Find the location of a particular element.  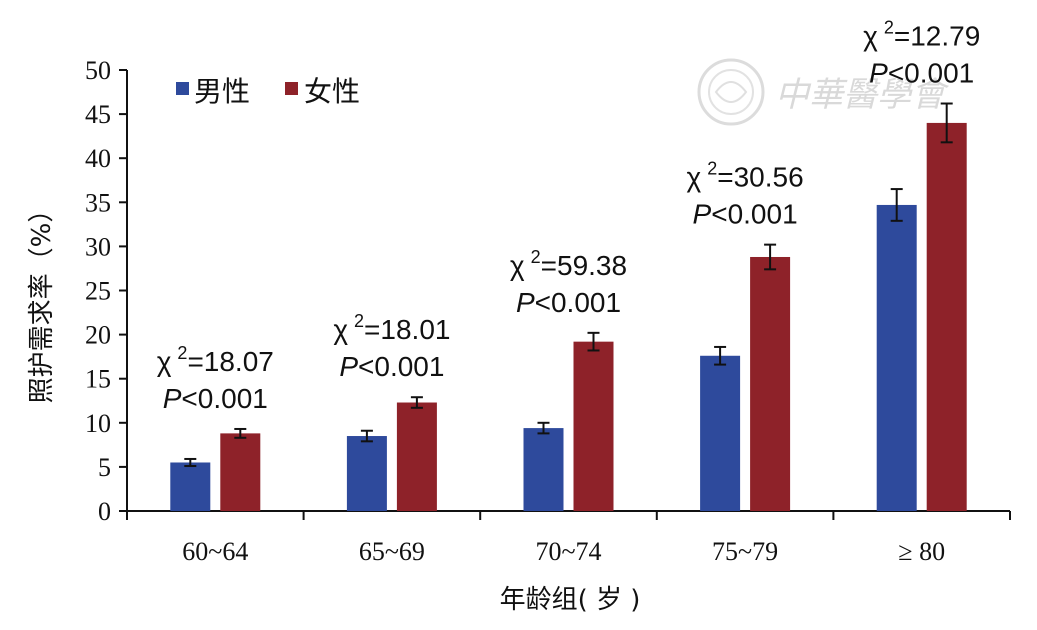

legend-swatch-female is located at coordinates (291, 88).